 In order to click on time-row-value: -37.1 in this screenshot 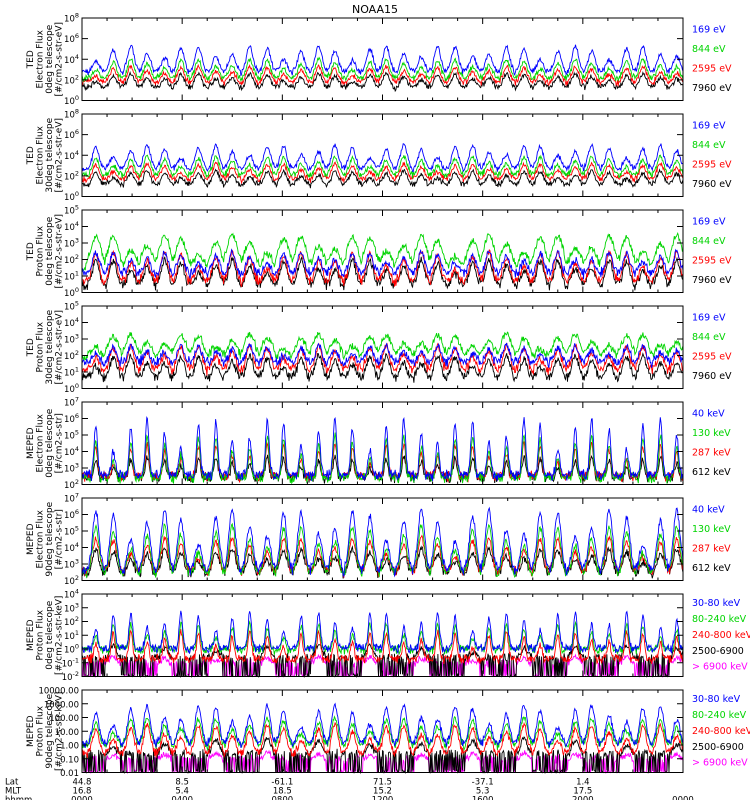, I will do `click(483, 783)`.